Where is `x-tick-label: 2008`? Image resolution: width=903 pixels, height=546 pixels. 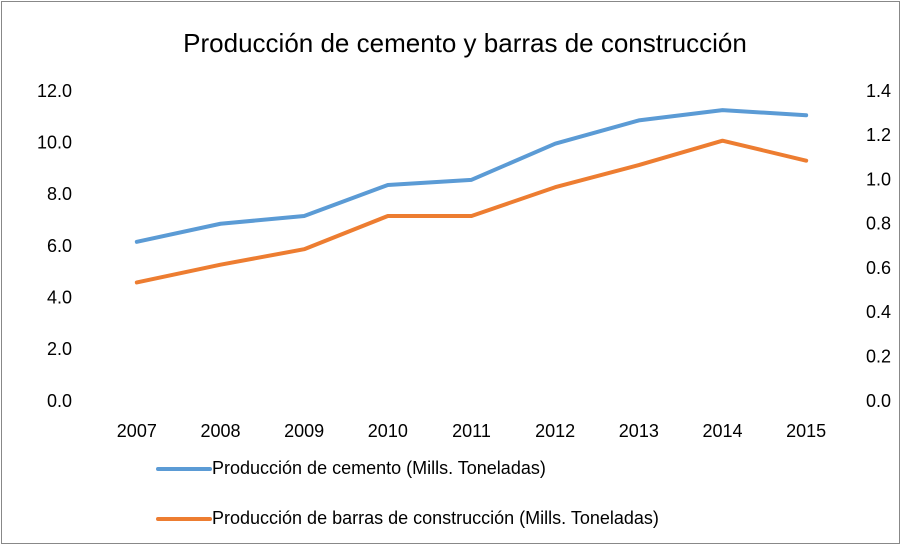 x-tick-label: 2008 is located at coordinates (220, 431).